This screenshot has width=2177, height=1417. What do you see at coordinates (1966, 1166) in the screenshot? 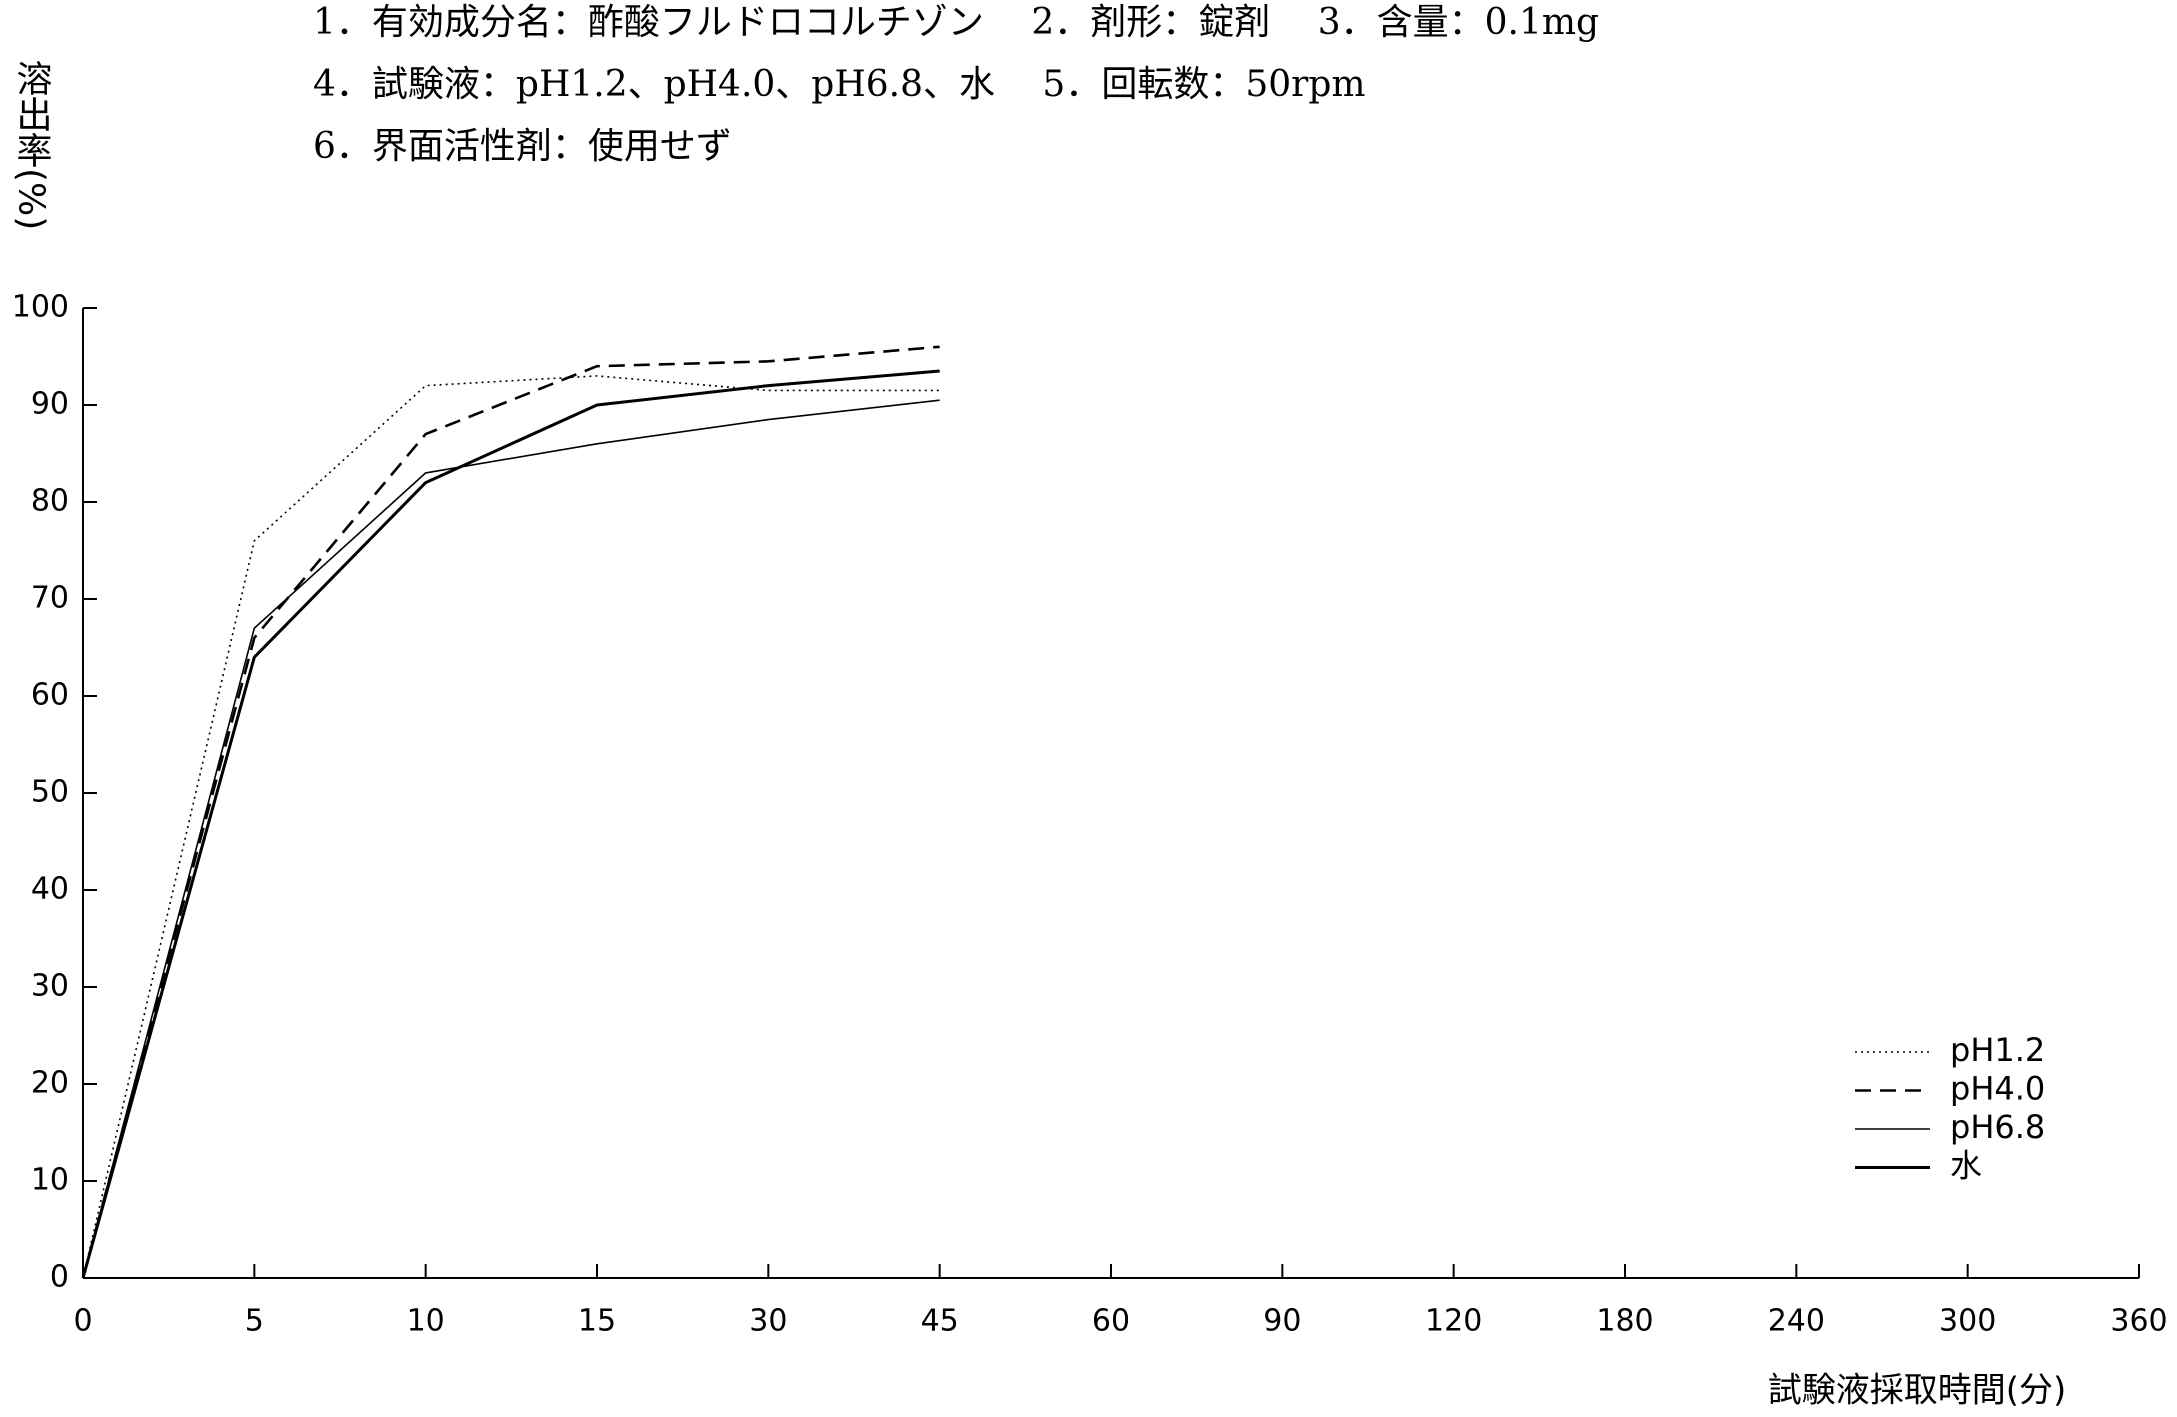
I see `legend-label: 水` at bounding box center [1966, 1166].